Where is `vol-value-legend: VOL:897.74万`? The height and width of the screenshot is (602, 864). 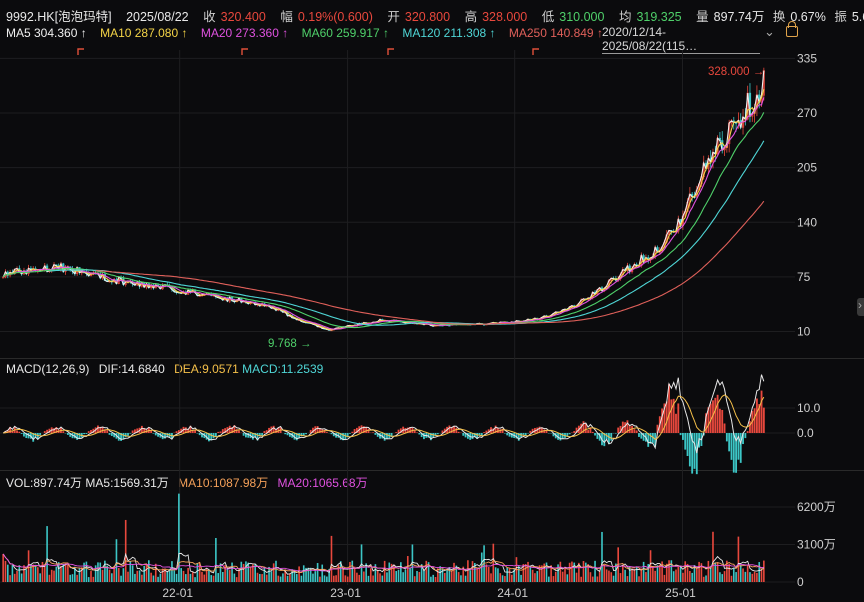 vol-value-legend: VOL:897.74万 is located at coordinates (44, 483).